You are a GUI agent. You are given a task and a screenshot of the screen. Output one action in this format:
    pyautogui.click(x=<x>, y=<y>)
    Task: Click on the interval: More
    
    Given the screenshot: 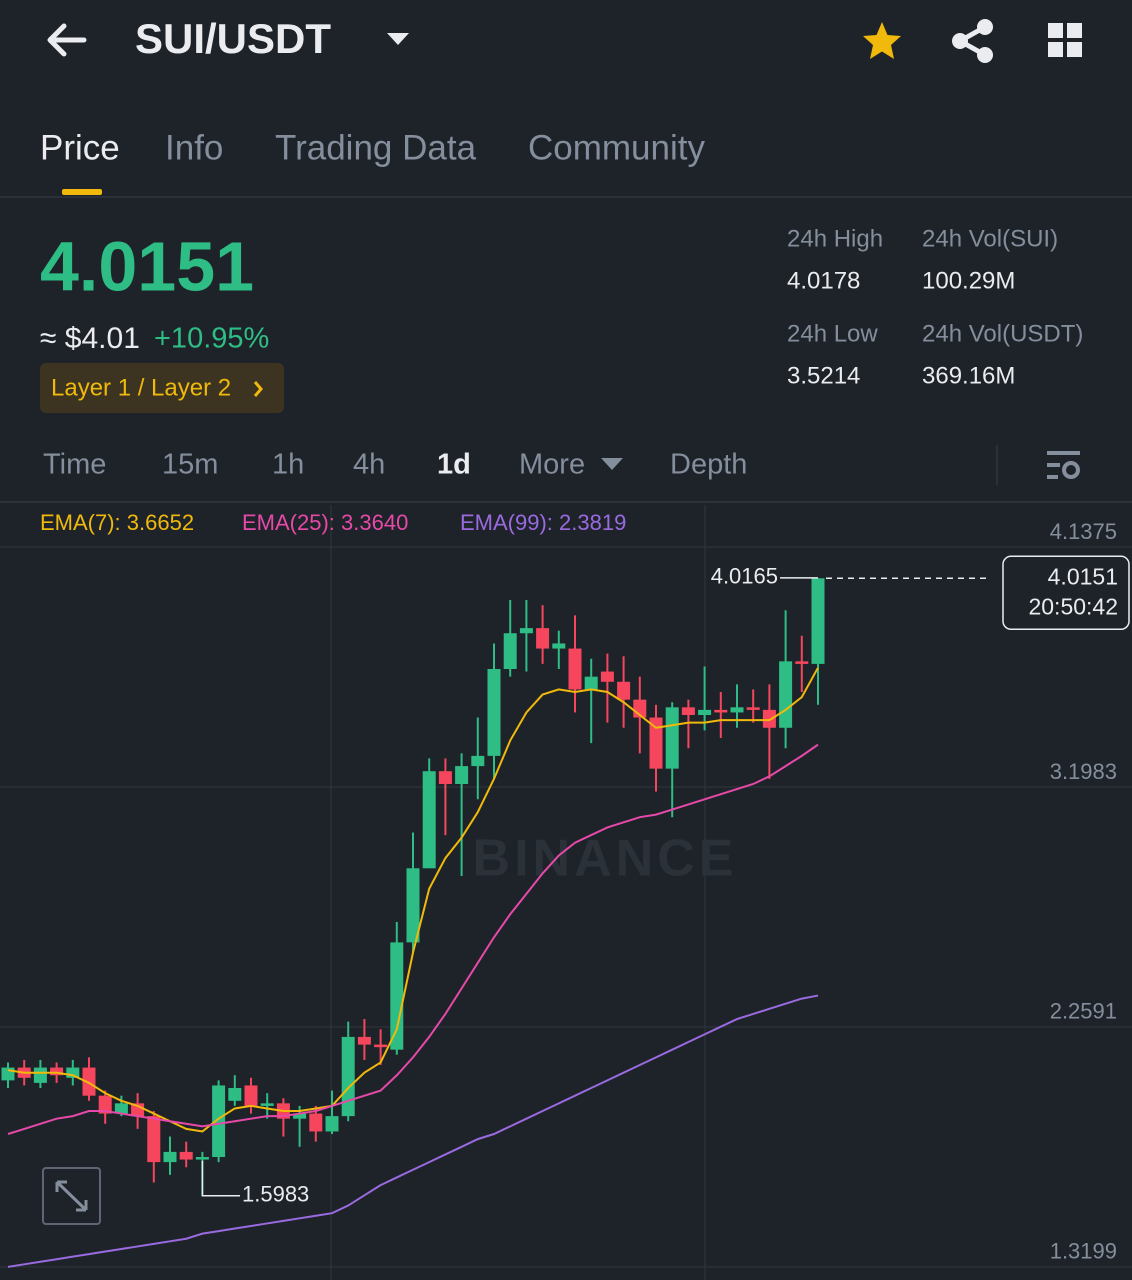 What is the action you would take?
    pyautogui.click(x=552, y=465)
    